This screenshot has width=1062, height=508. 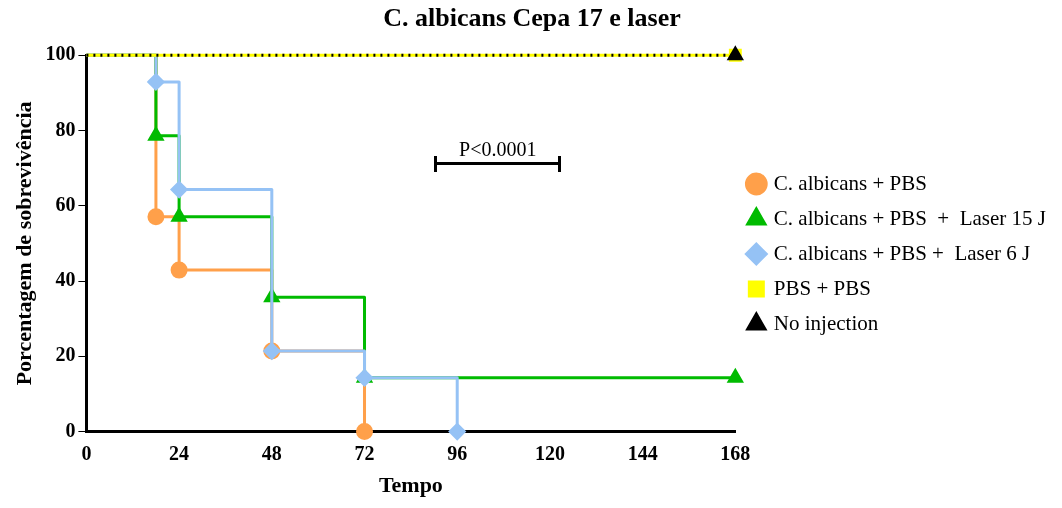 I want to click on y-tick-label: 0, so click(x=70, y=429).